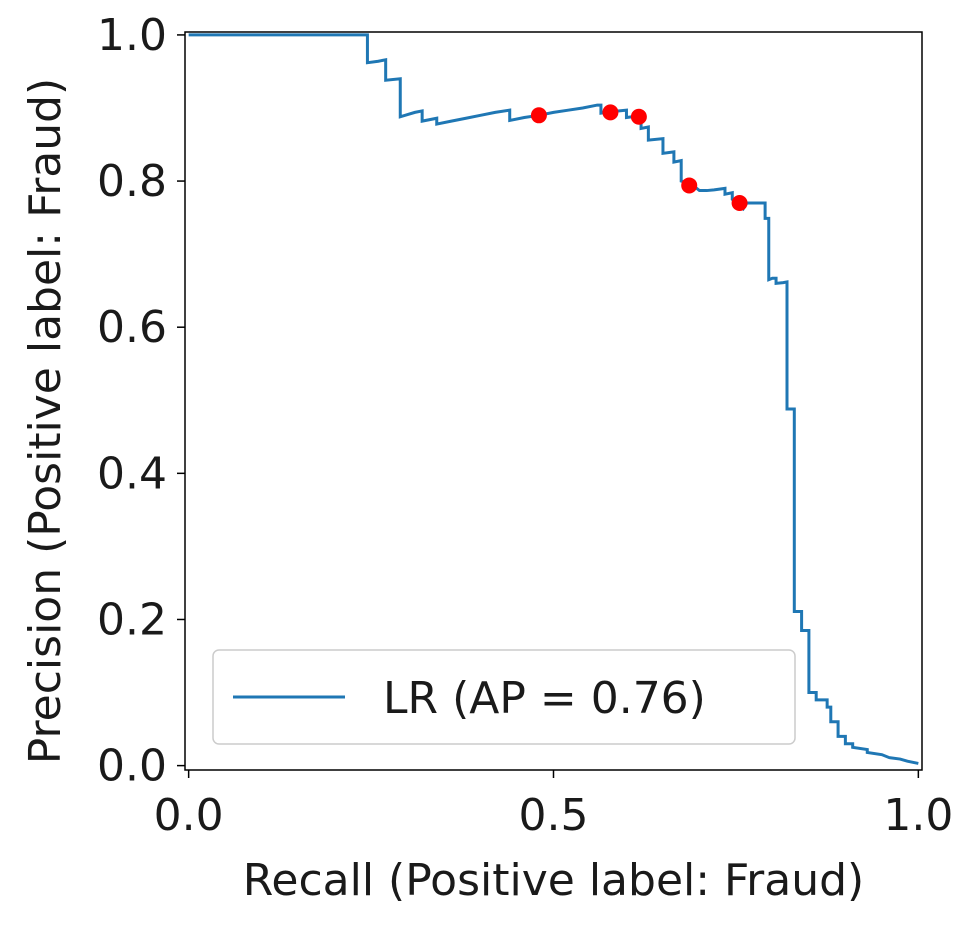 The width and height of the screenshot is (978, 928). Describe the element at coordinates (132, 327) in the screenshot. I see `y-tick-label-3: 0.6` at that location.